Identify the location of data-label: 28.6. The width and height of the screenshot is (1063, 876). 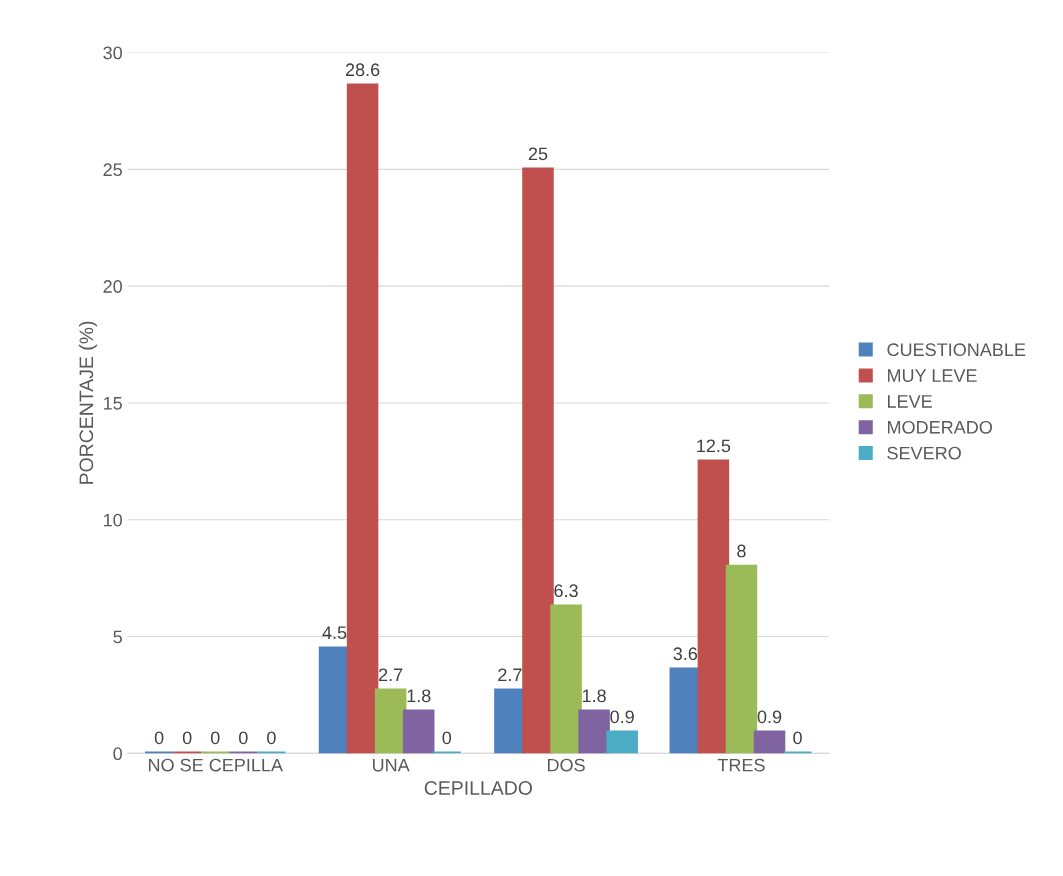
(362, 70).